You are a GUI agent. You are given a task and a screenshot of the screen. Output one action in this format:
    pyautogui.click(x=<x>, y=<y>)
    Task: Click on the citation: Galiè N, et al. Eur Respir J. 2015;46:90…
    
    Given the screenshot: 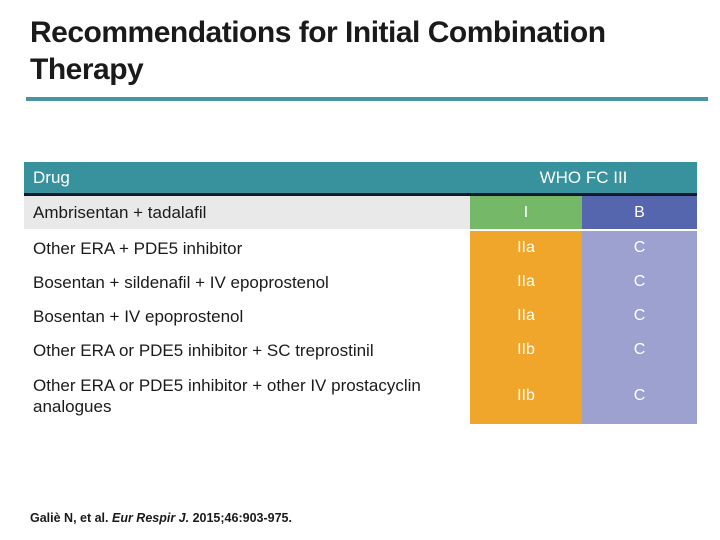 What is the action you would take?
    pyautogui.click(x=161, y=518)
    